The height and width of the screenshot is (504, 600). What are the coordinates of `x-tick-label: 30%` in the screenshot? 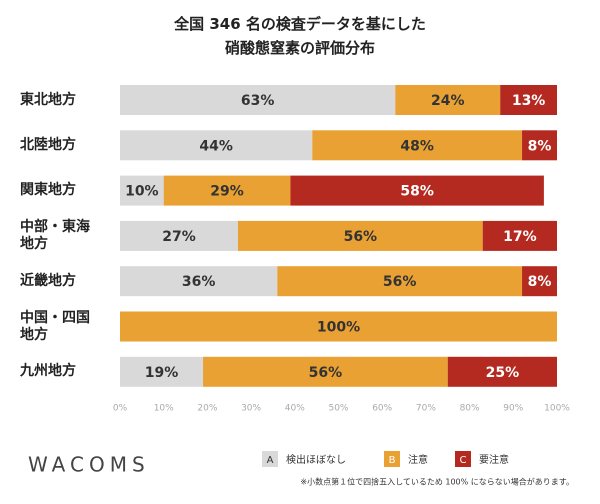 It's located at (251, 409).